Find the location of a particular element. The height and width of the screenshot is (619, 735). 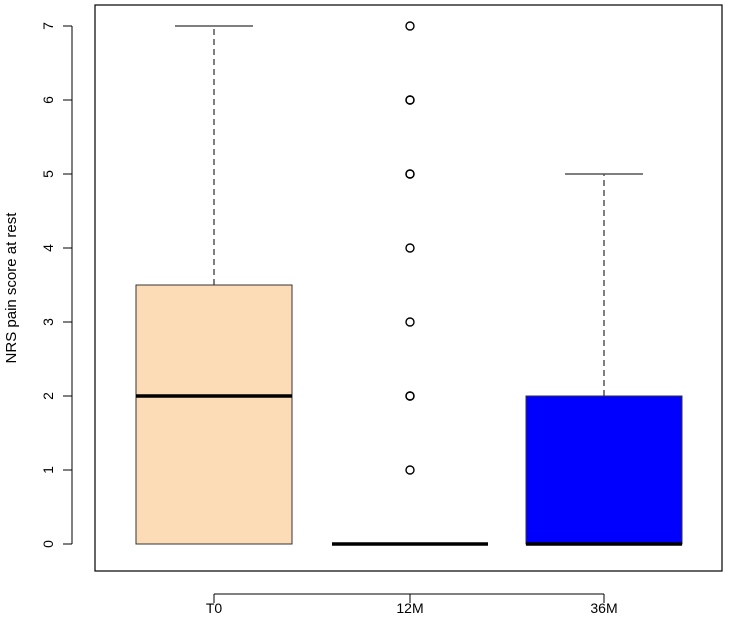

box-36m is located at coordinates (604, 359).